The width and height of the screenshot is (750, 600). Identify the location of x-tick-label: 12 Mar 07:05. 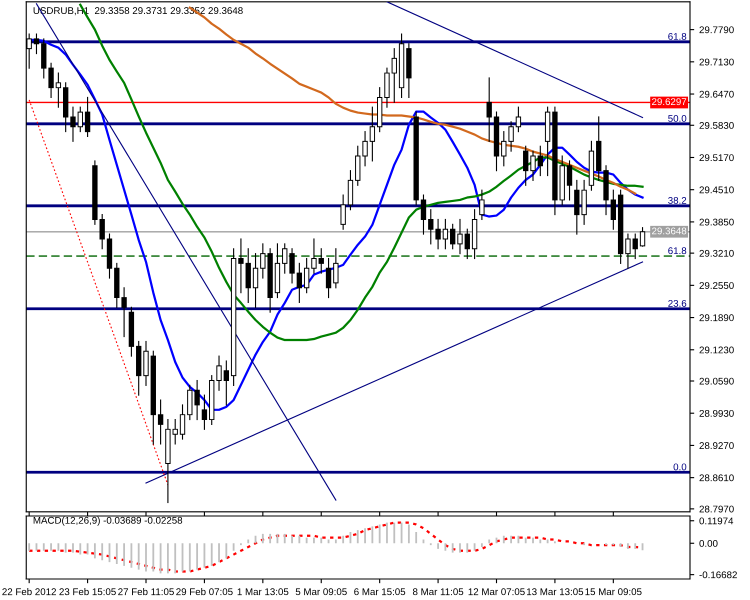
(496, 592).